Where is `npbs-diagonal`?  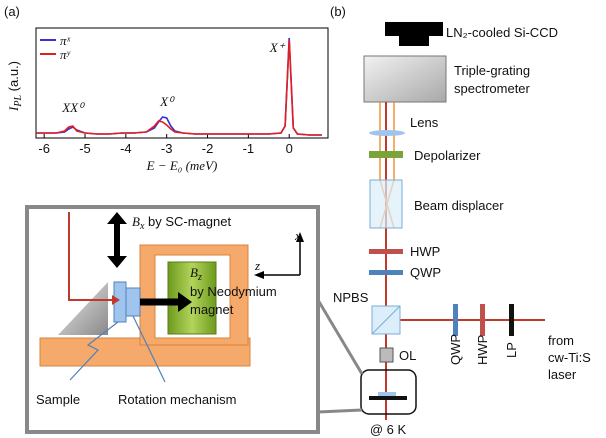
npbs-diagonal is located at coordinates (386, 320).